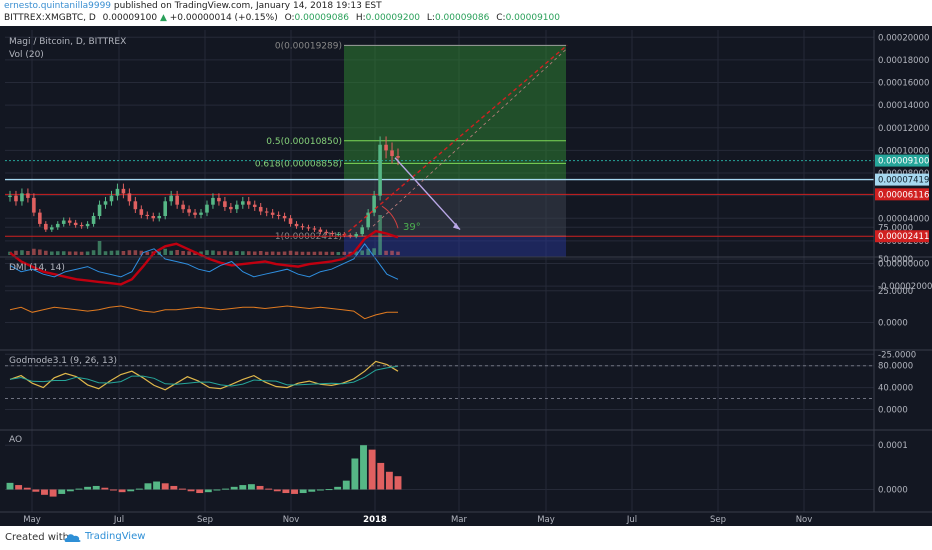 Image resolution: width=932 pixels, height=550 pixels. What do you see at coordinates (546, 520) in the screenshot?
I see `time-tick-label: May` at bounding box center [546, 520].